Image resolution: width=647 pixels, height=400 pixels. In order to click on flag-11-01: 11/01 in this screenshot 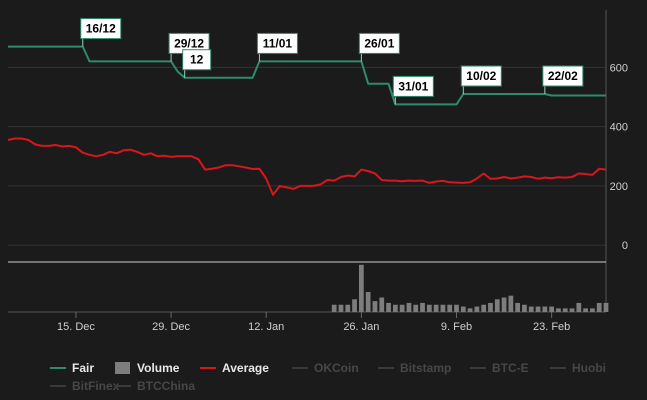, I will do `click(277, 47)`.